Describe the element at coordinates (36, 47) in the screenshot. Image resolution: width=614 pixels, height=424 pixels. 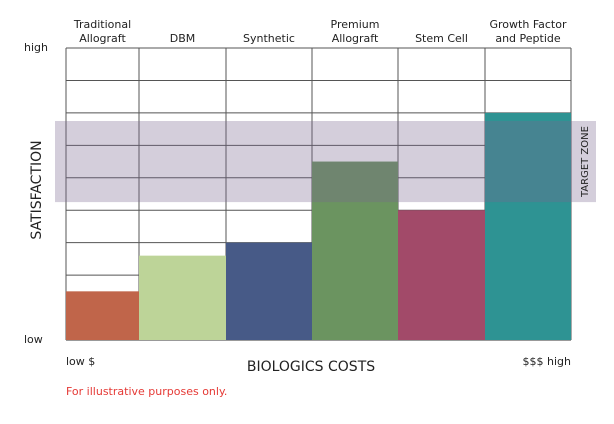
I see `y-tick-label: high` at that location.